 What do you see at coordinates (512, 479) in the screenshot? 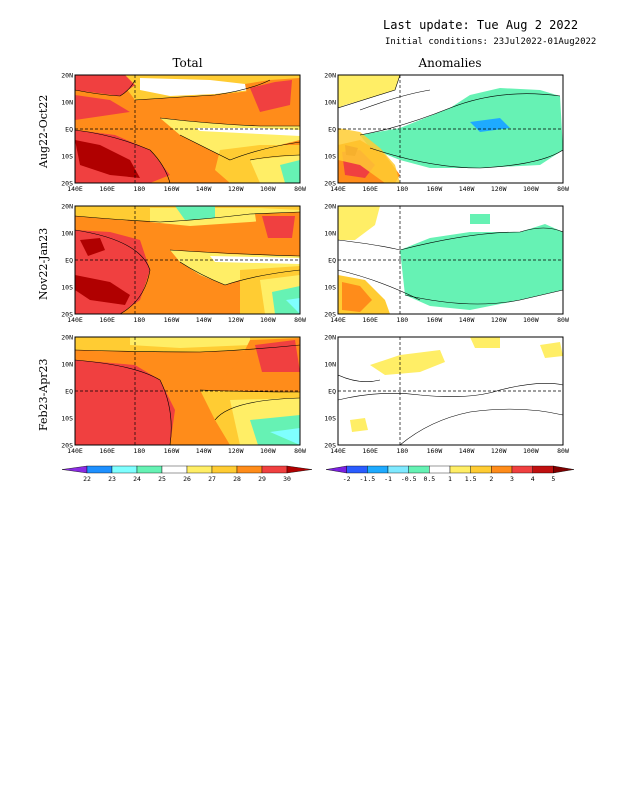
I see `colorbar-tick-label: 3` at bounding box center [512, 479].